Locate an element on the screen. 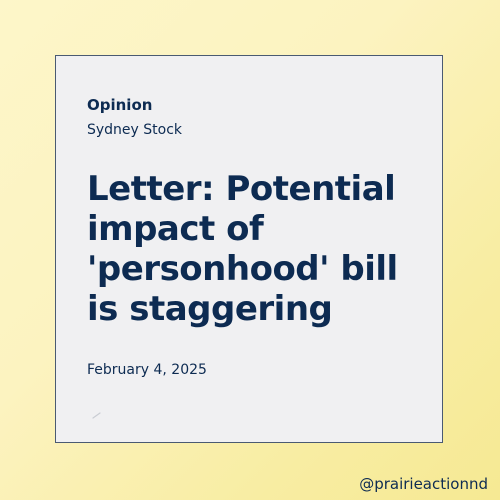 This screenshot has width=500, height=500. author-name: Sydney Stock is located at coordinates (135, 130).